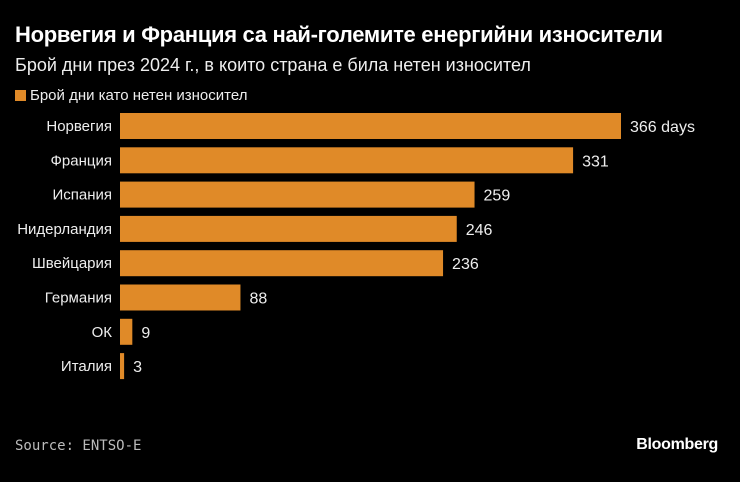  I want to click on category-label: Германия, so click(78, 298).